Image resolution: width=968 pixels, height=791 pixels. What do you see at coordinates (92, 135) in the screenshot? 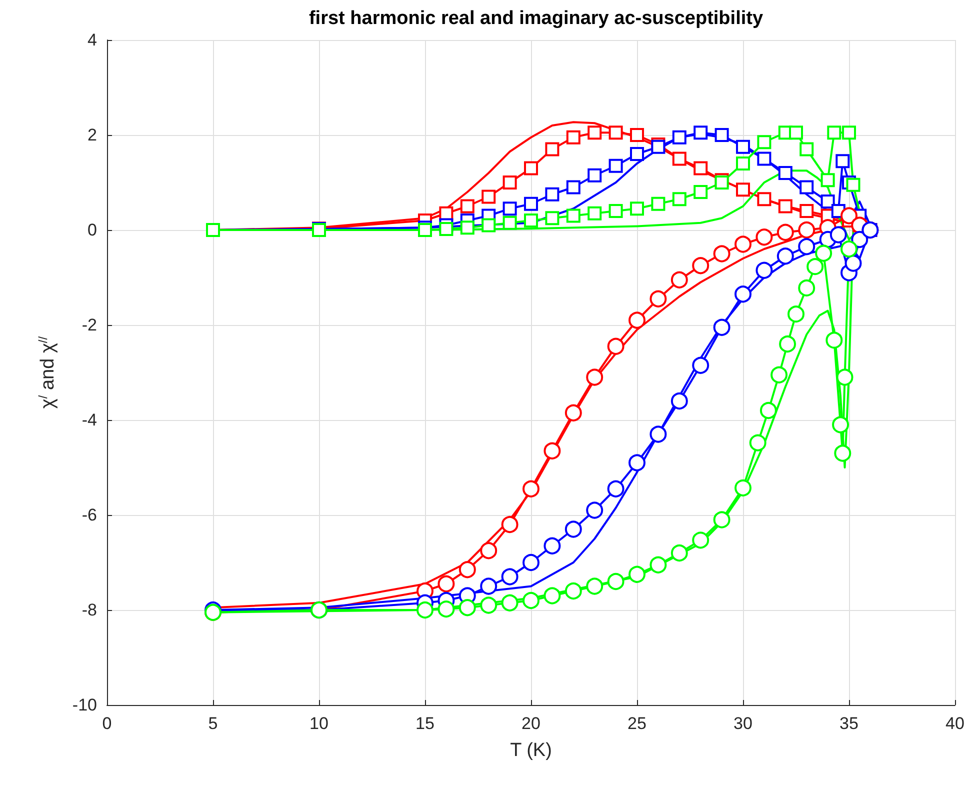
I see `y-tick-label: 2` at bounding box center [92, 135].